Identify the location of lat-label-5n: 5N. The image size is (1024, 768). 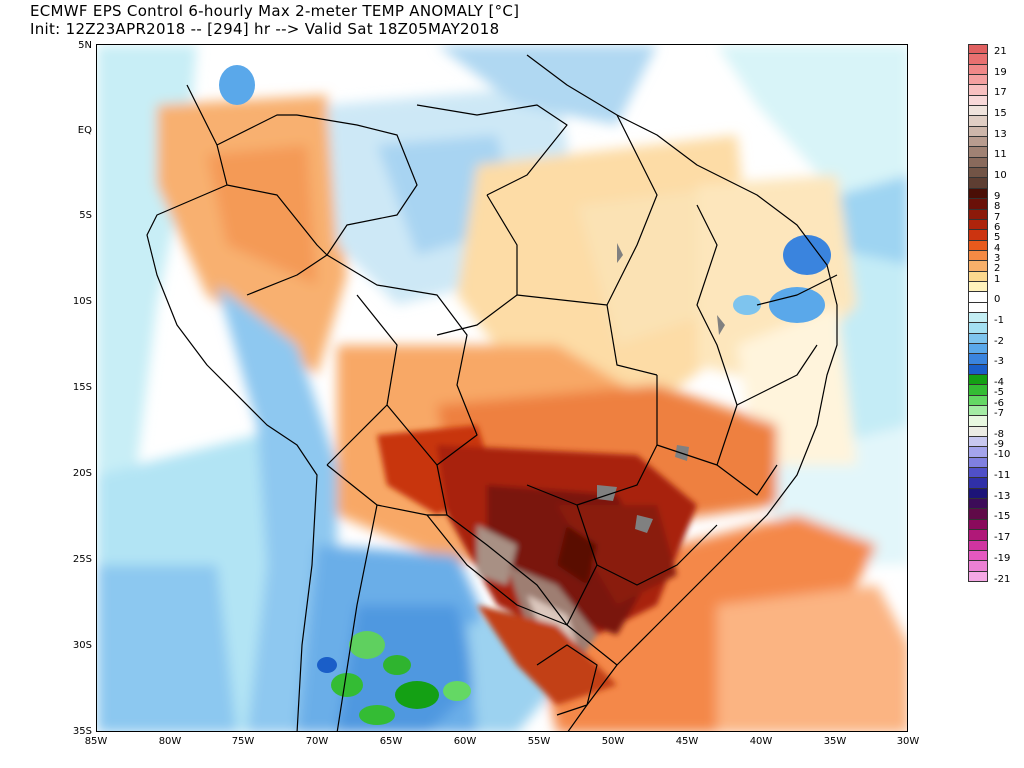
(85, 45).